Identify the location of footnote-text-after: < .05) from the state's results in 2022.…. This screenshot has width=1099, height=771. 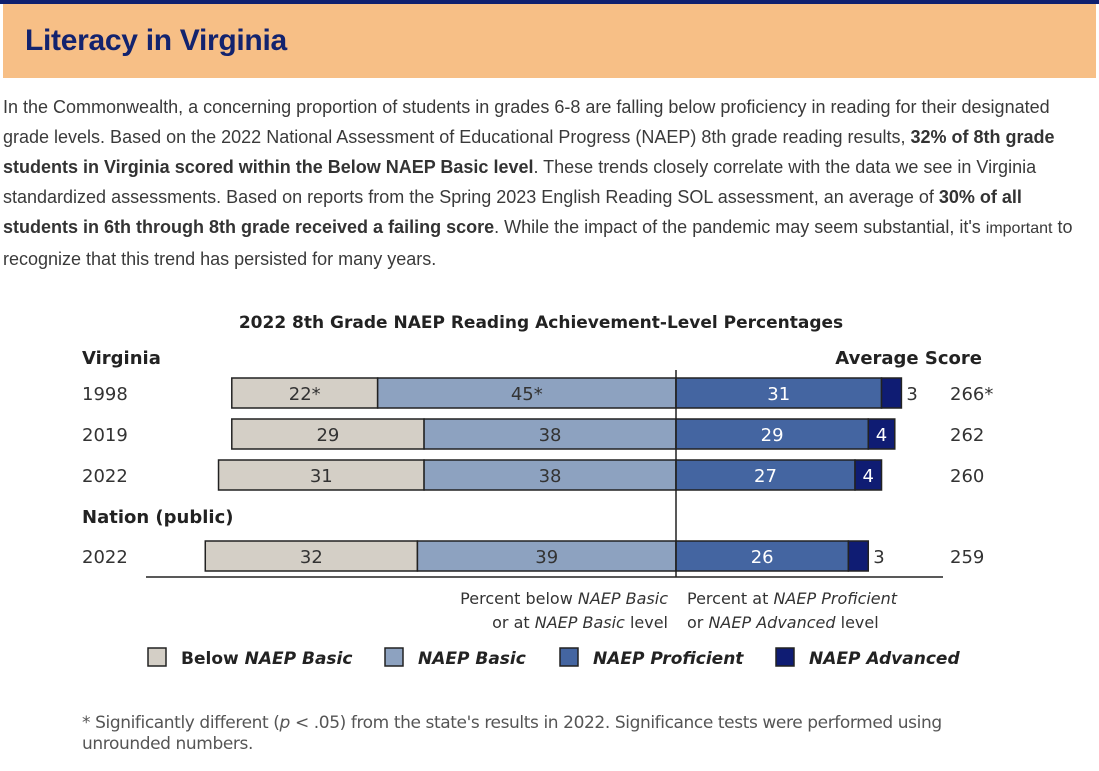
(512, 733).